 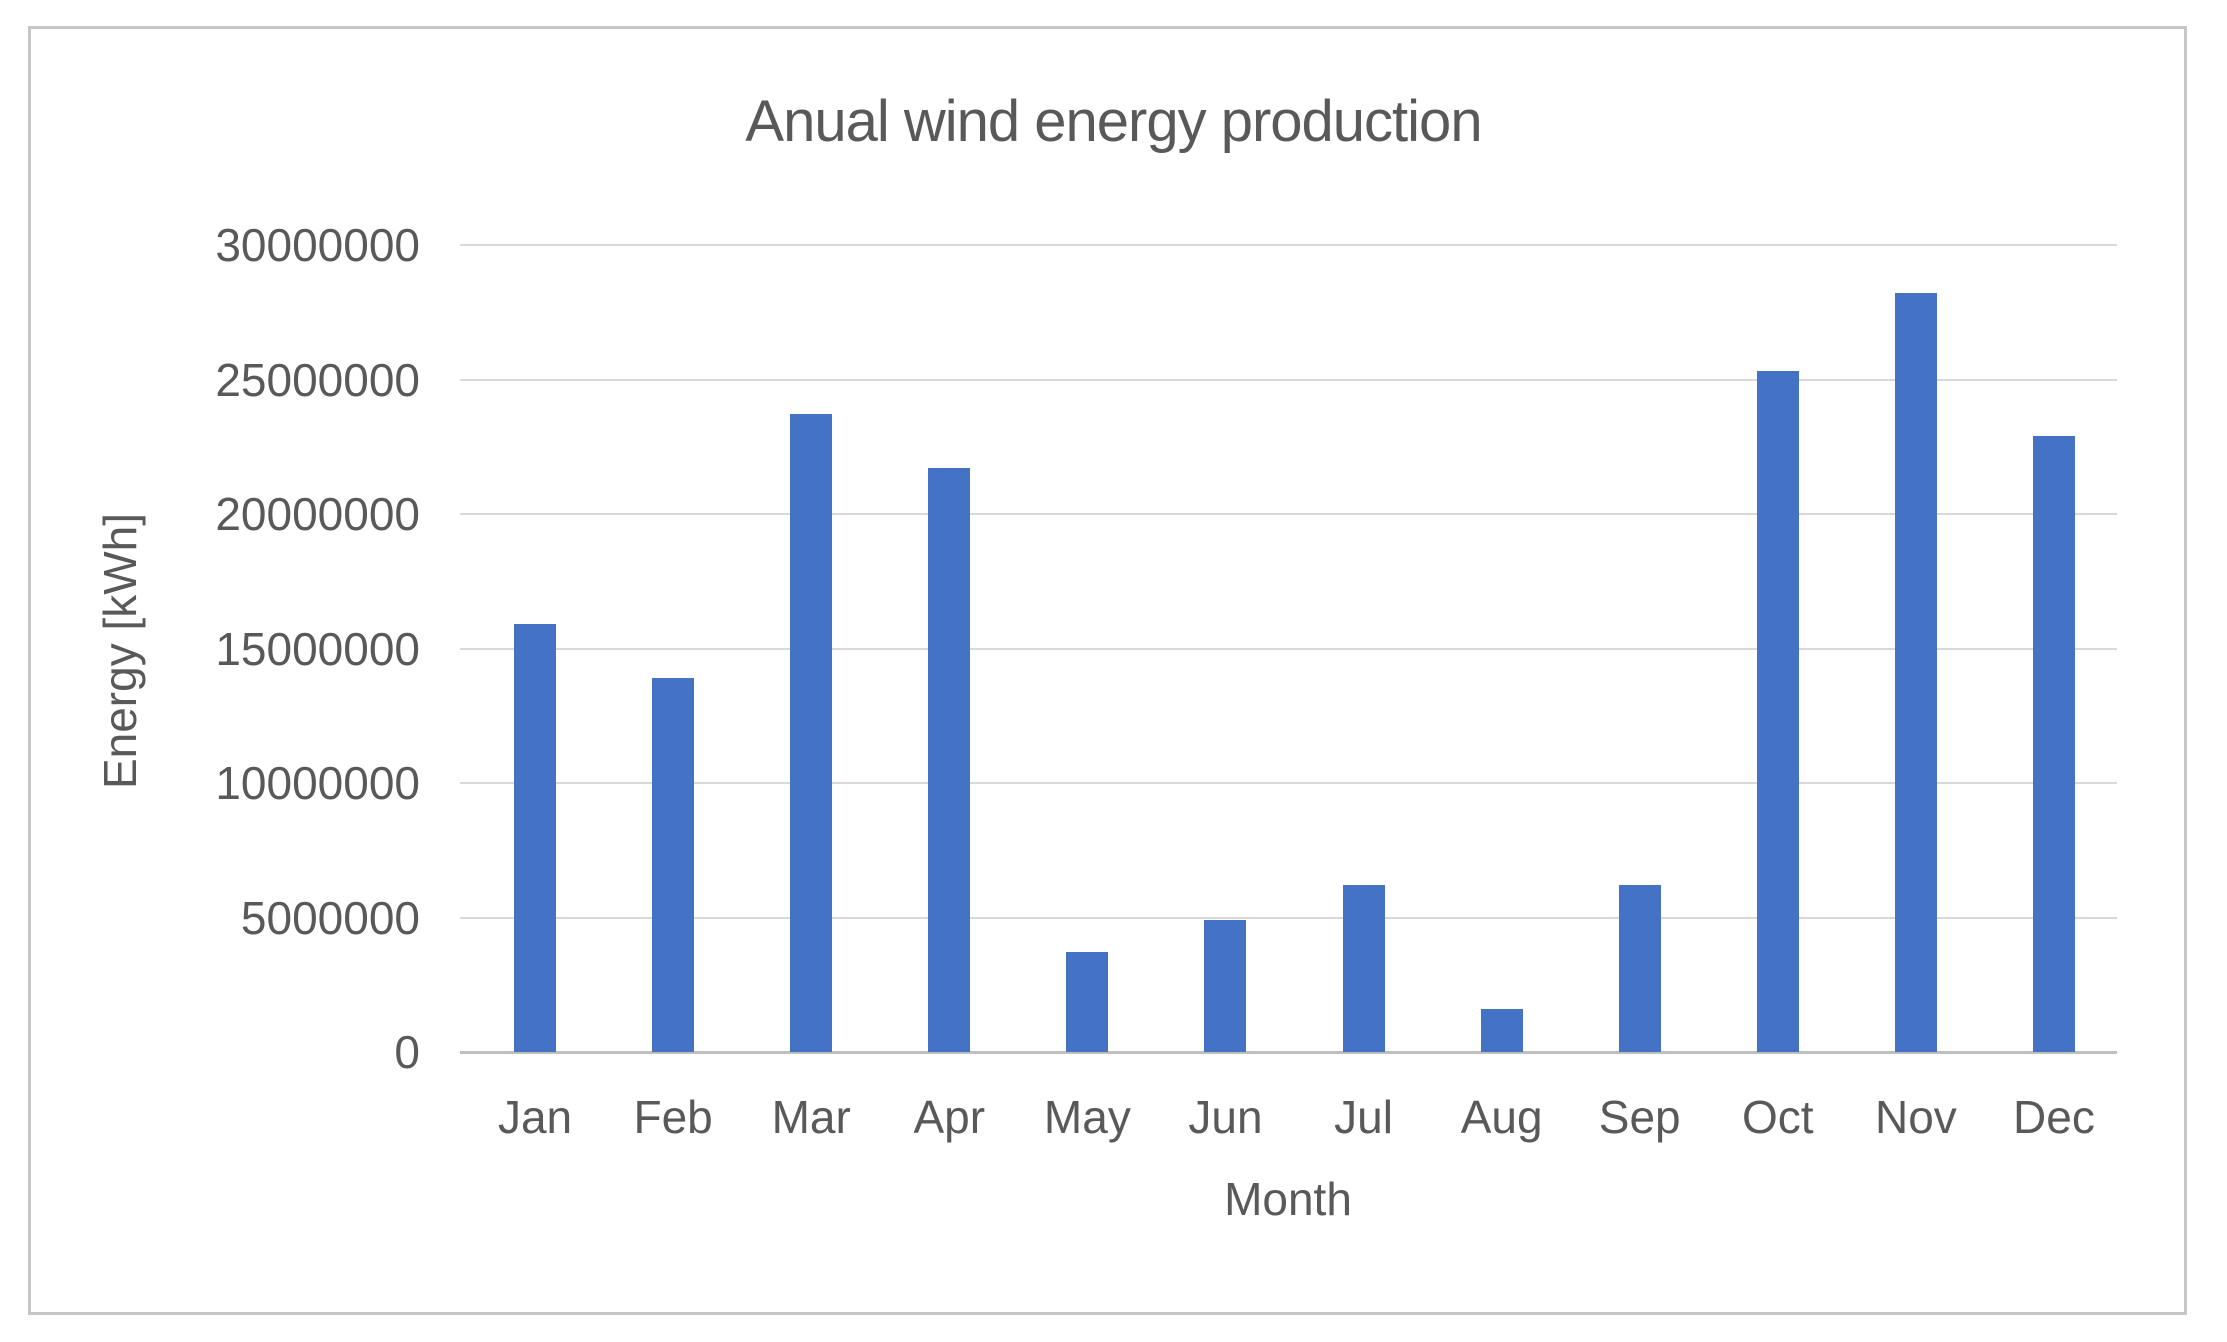 I want to click on x-tick-label-jan: Jan, so click(x=535, y=1117).